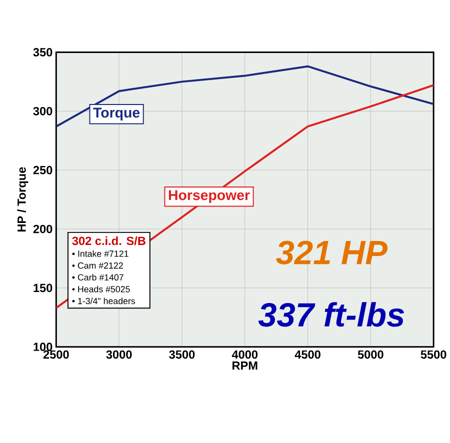 This screenshot has height=443, width=450. I want to click on x-tick-label: 3000, so click(119, 354).